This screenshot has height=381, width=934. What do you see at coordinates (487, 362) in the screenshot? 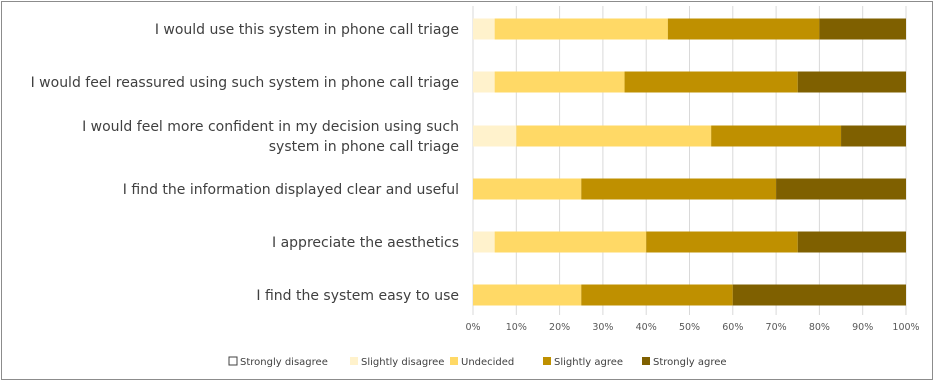
I see `legend-label: Undecided` at bounding box center [487, 362].